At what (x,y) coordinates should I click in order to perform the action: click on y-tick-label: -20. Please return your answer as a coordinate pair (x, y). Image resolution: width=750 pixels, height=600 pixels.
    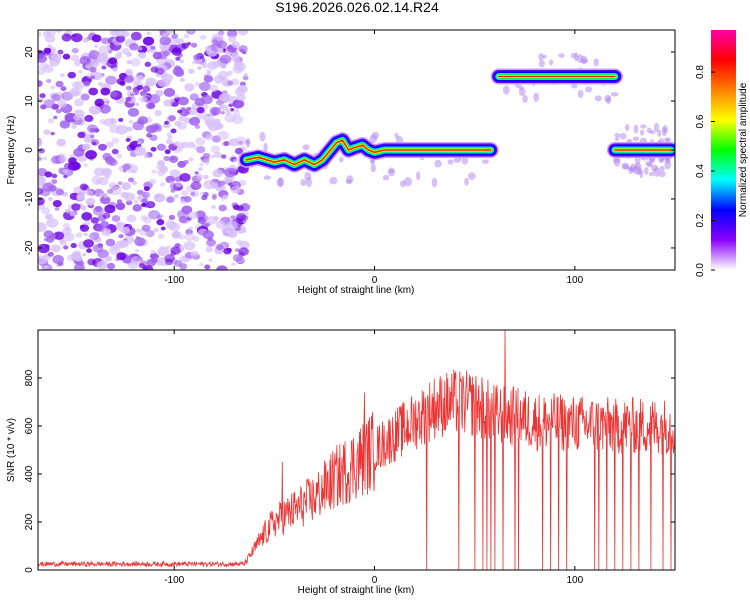
    Looking at the image, I should click on (29, 247).